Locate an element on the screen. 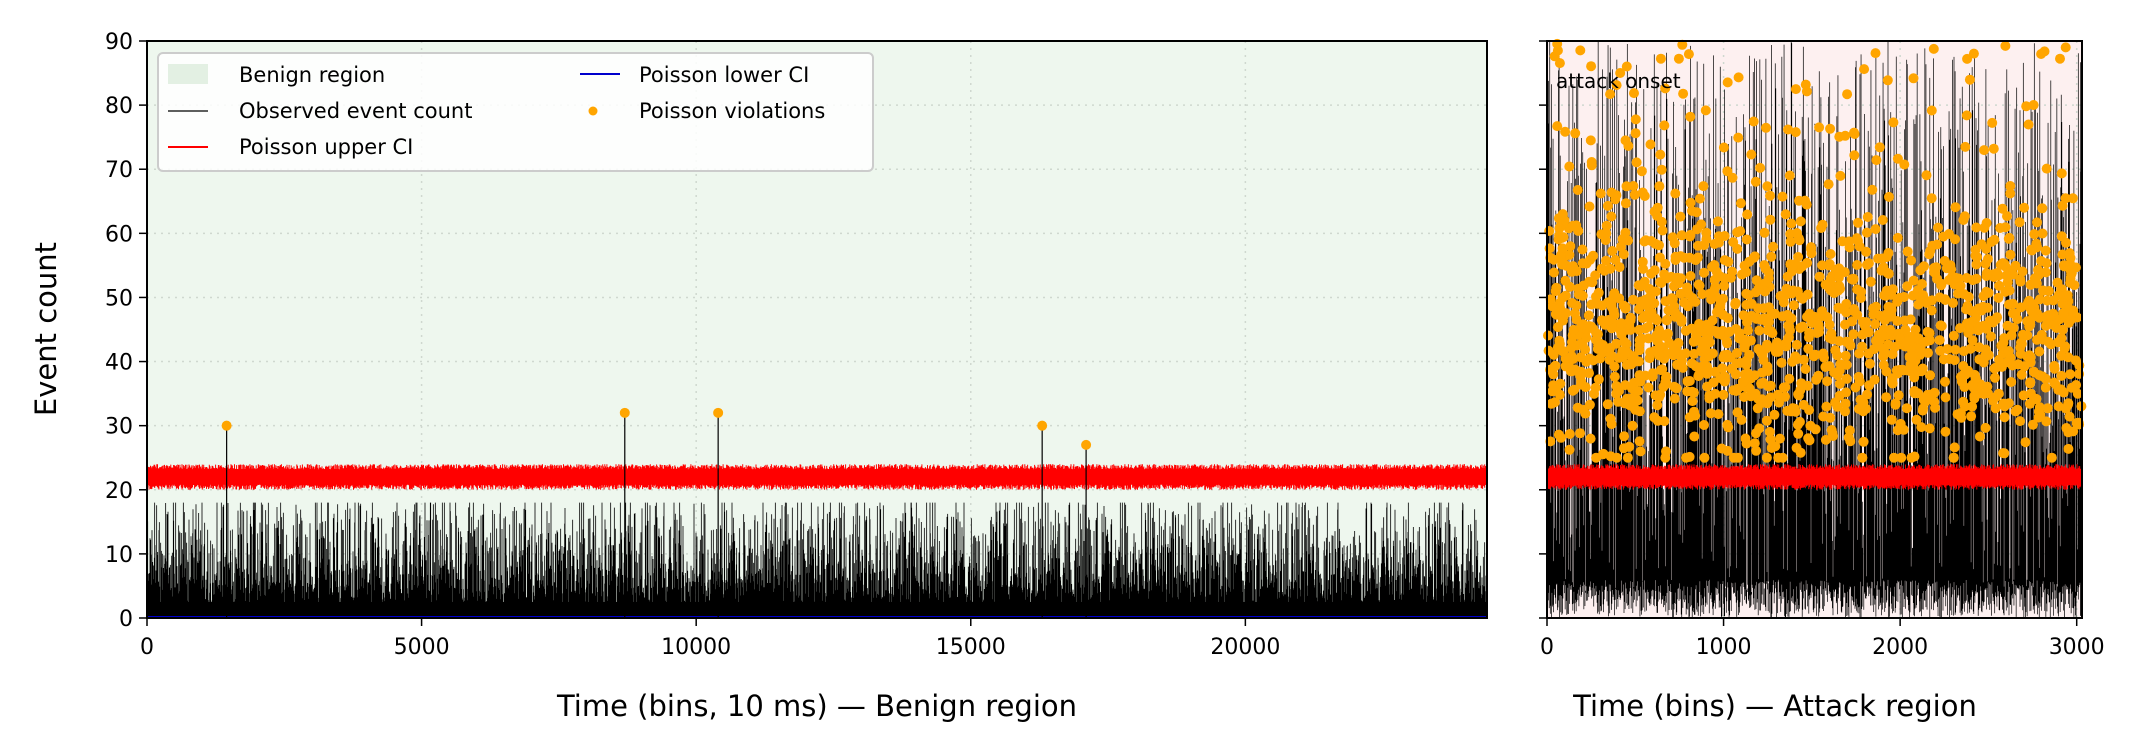 This screenshot has height=749, width=2131. legend-label-lower-ci: Poisson lower CI is located at coordinates (724, 75).